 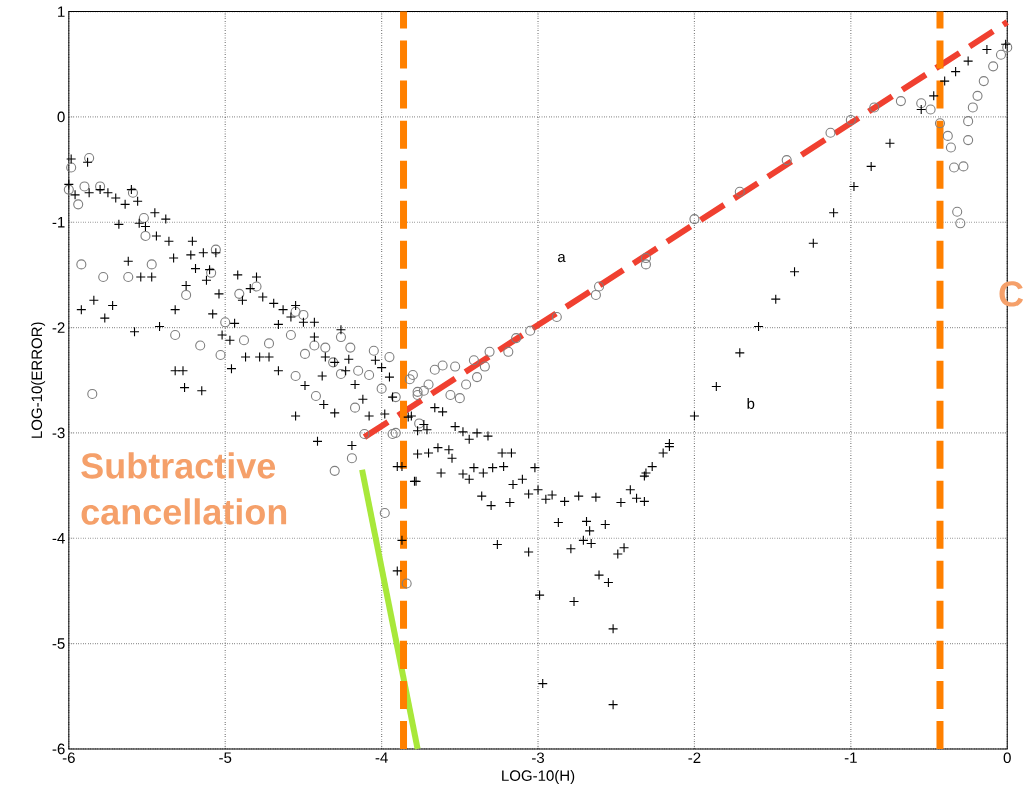 What do you see at coordinates (561, 258) in the screenshot?
I see `annotation: a` at bounding box center [561, 258].